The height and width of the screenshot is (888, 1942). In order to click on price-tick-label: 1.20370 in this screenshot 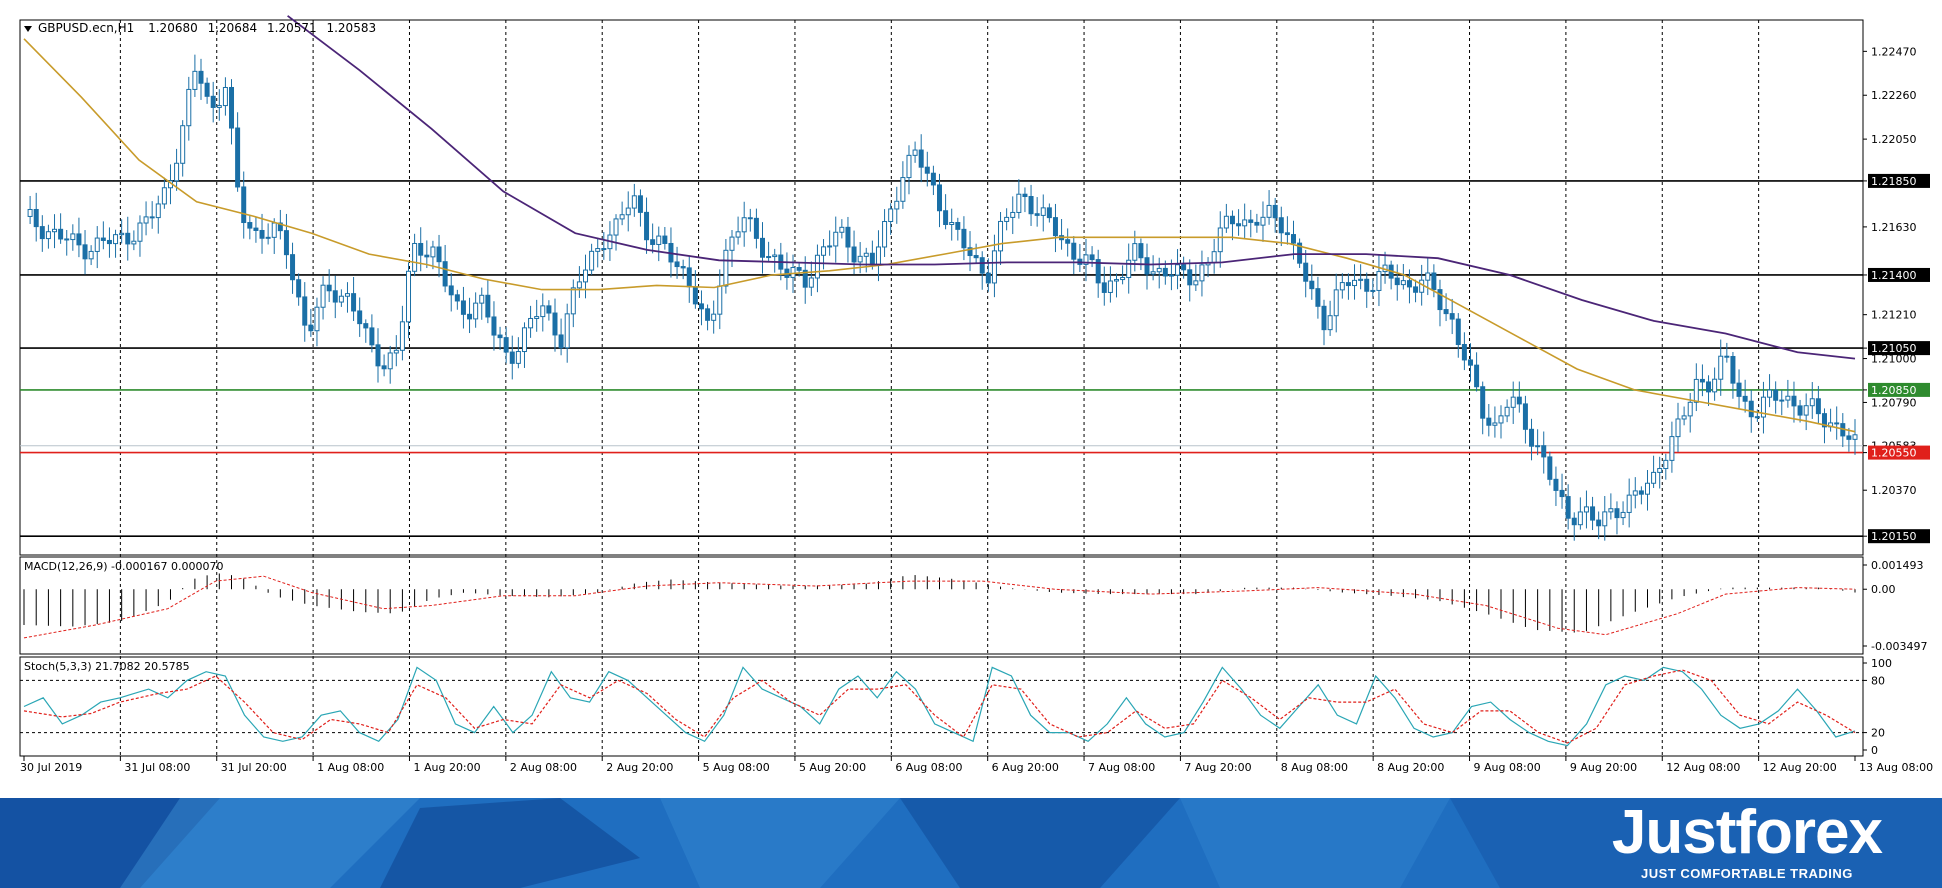, I will do `click(1894, 490)`.